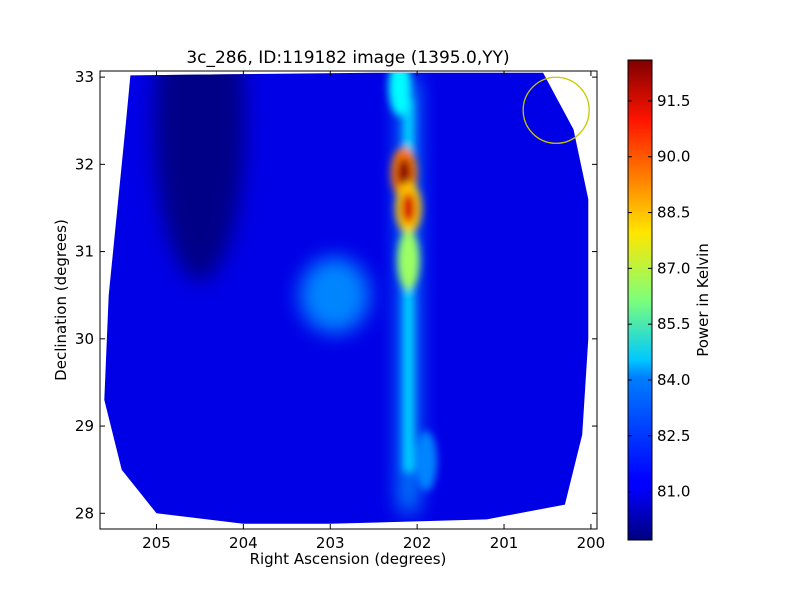 This screenshot has height=600, width=800. Describe the element at coordinates (673, 492) in the screenshot. I see `colorbar-tick-label: 81.0` at that location.